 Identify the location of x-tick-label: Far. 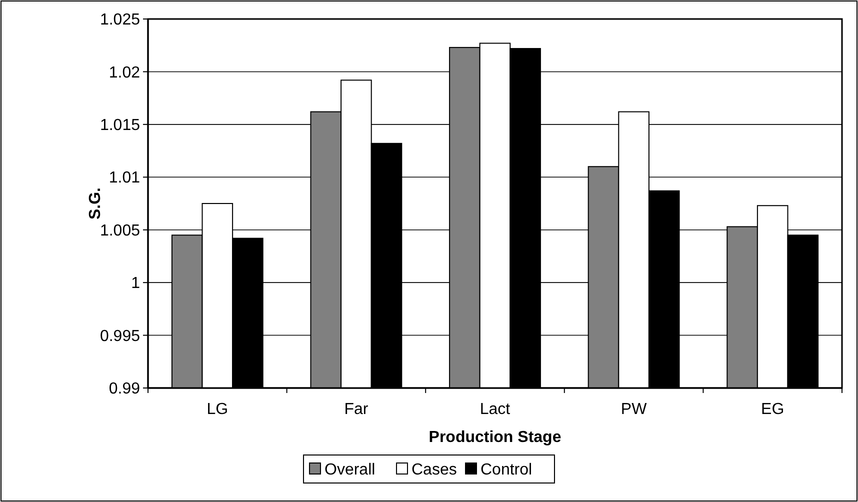
(356, 409).